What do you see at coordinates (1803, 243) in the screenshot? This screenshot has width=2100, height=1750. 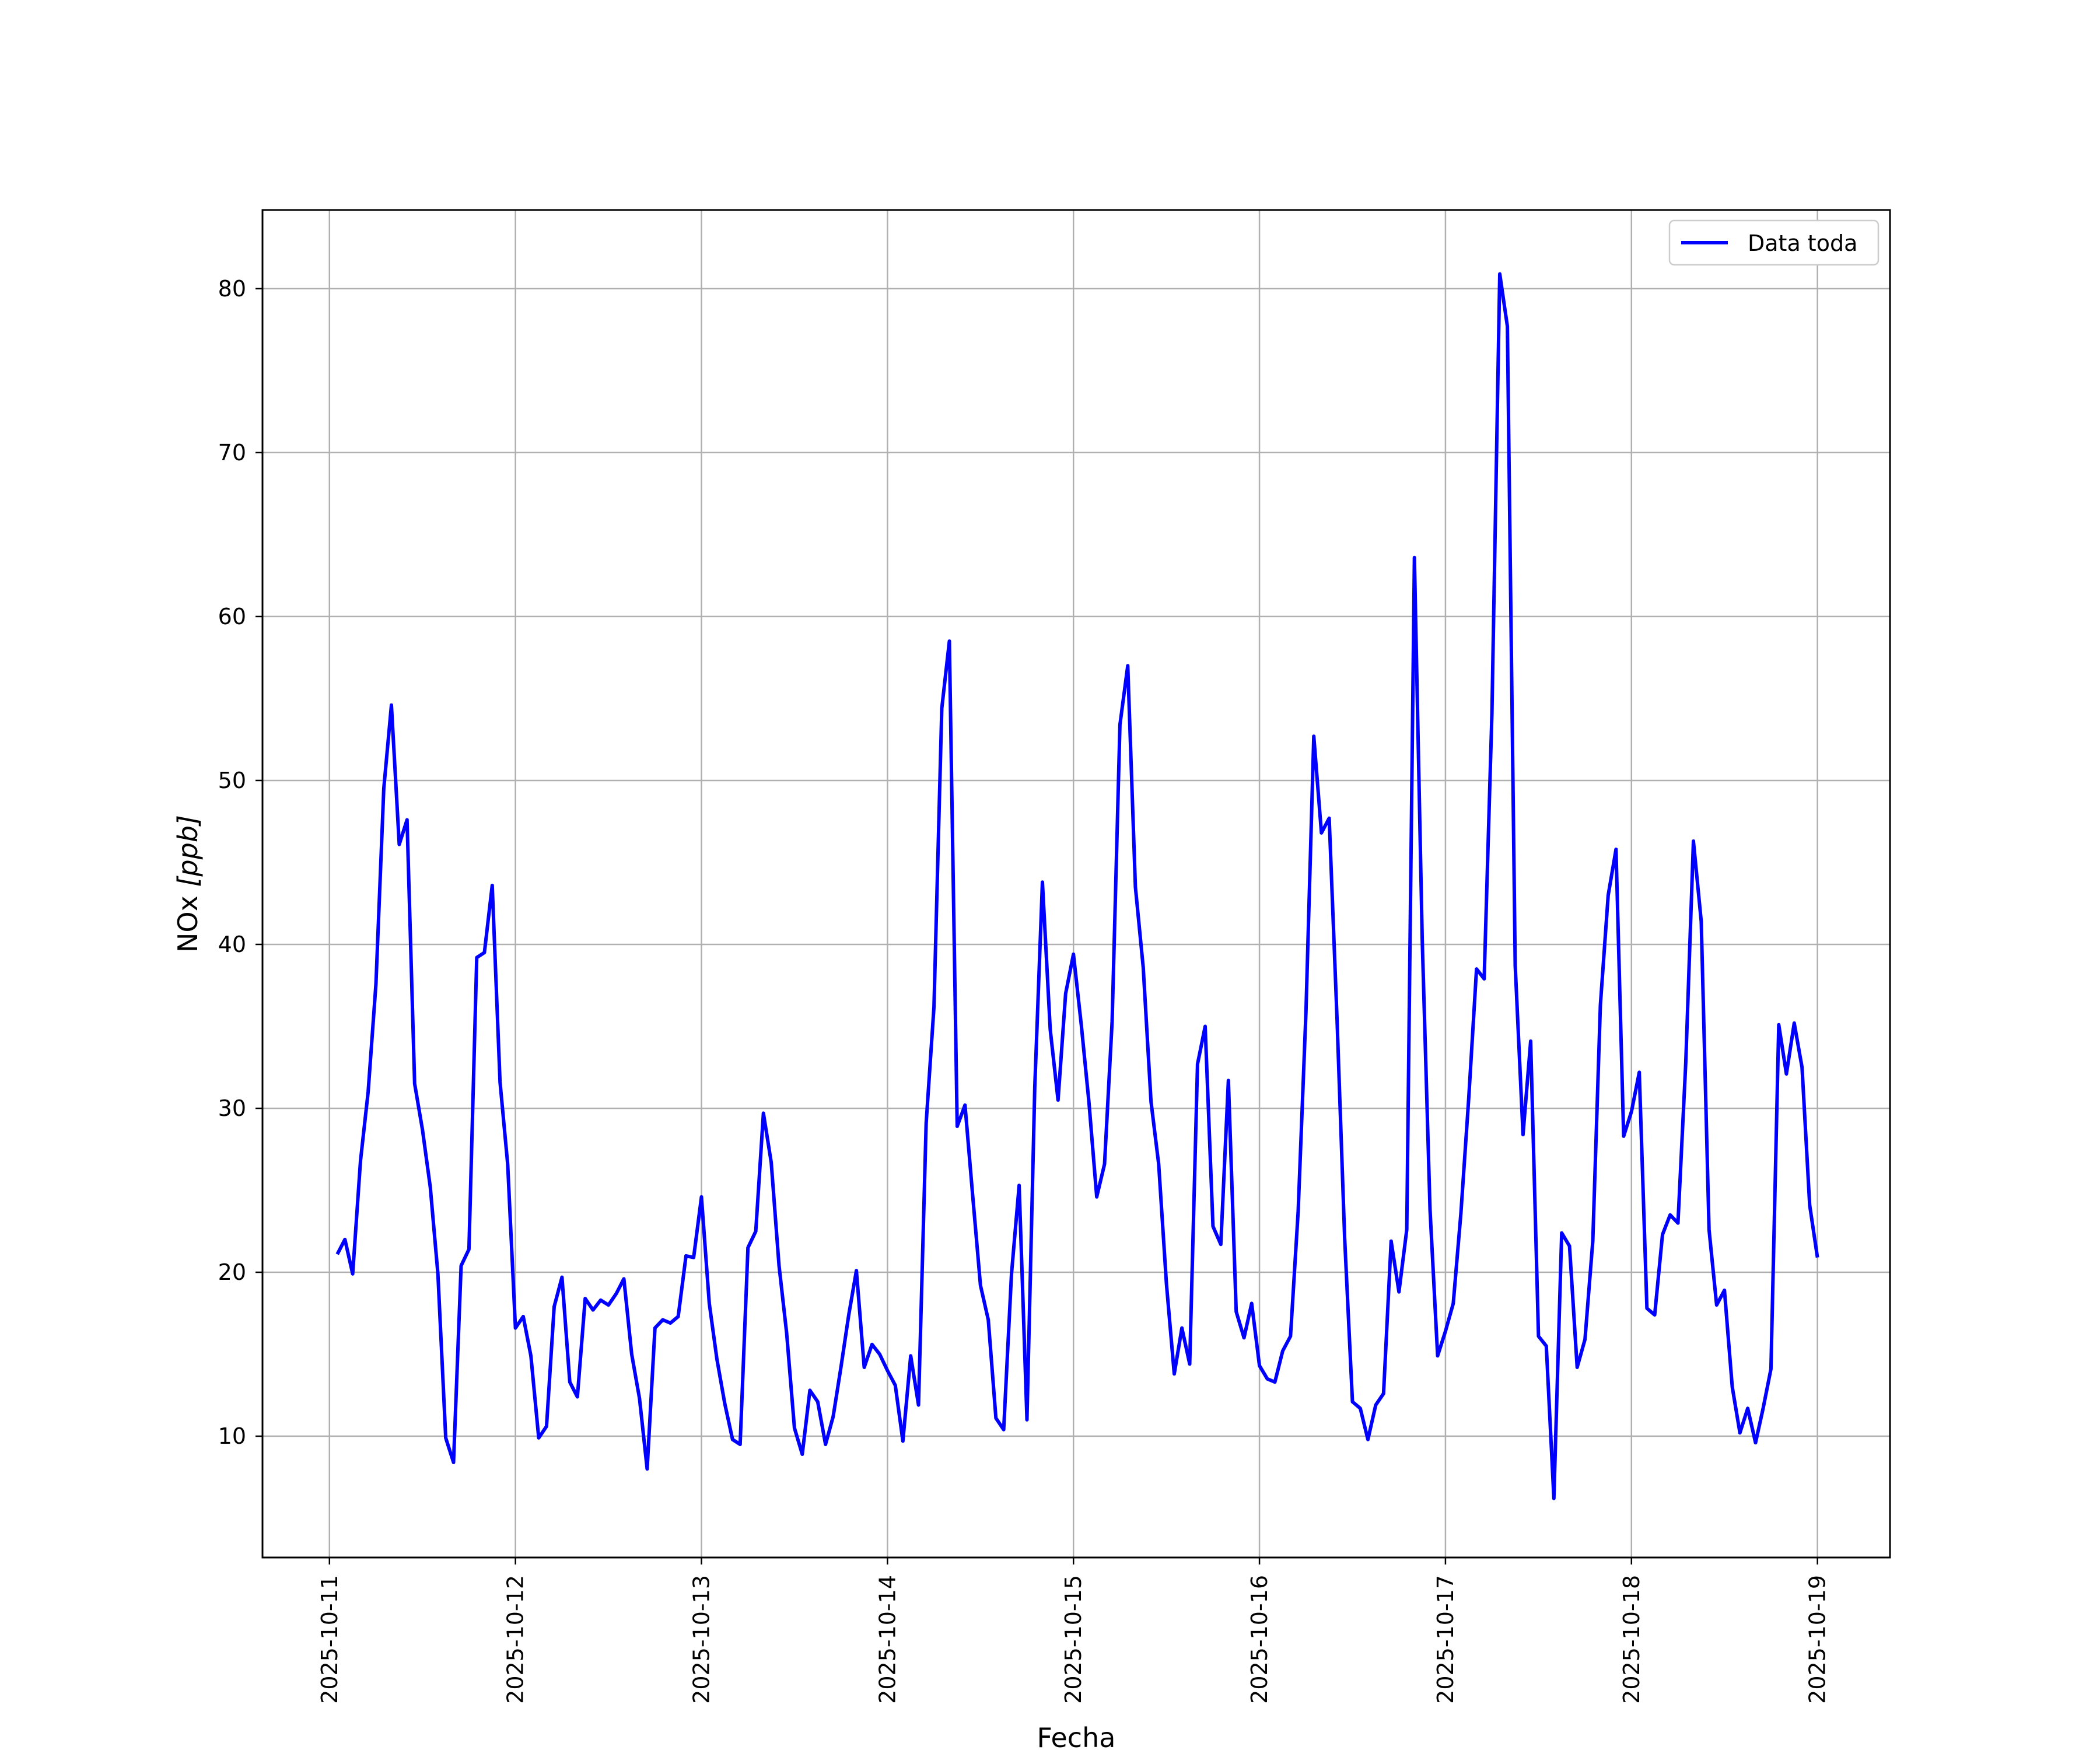 I see `legend-label-data-toda: Data toda` at bounding box center [1803, 243].